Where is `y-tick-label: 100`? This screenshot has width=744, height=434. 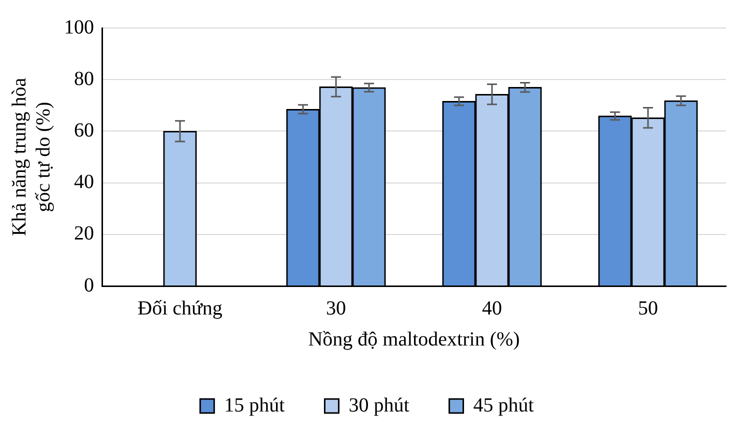 y-tick-label: 100 is located at coordinates (79, 27).